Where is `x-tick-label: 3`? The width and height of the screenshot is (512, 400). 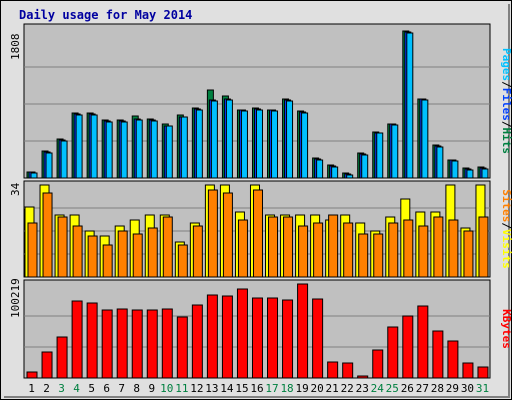
x-tick-label: 3 is located at coordinates (61, 388).